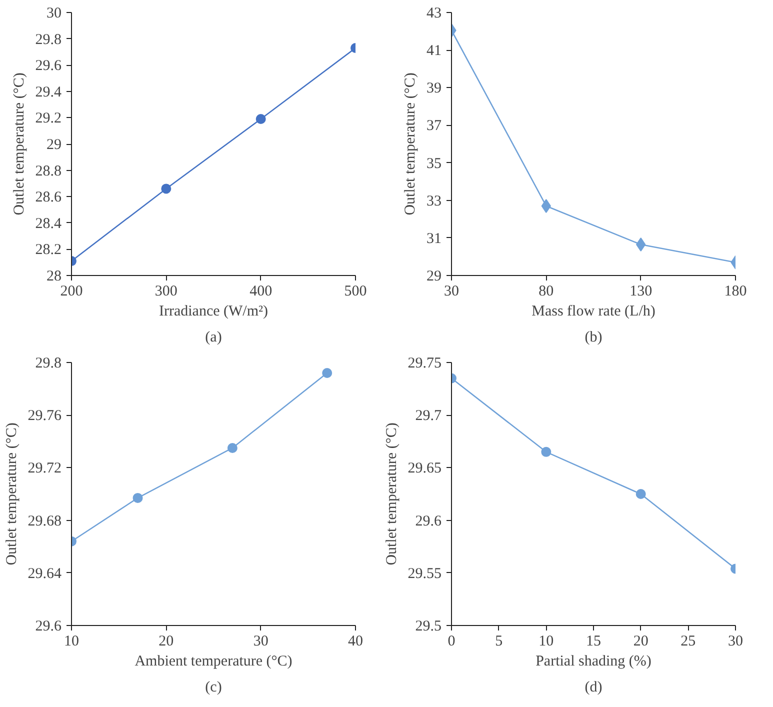 Image resolution: width=773 pixels, height=707 pixels. Describe the element at coordinates (434, 88) in the screenshot. I see `y-tick-label: 39` at that location.